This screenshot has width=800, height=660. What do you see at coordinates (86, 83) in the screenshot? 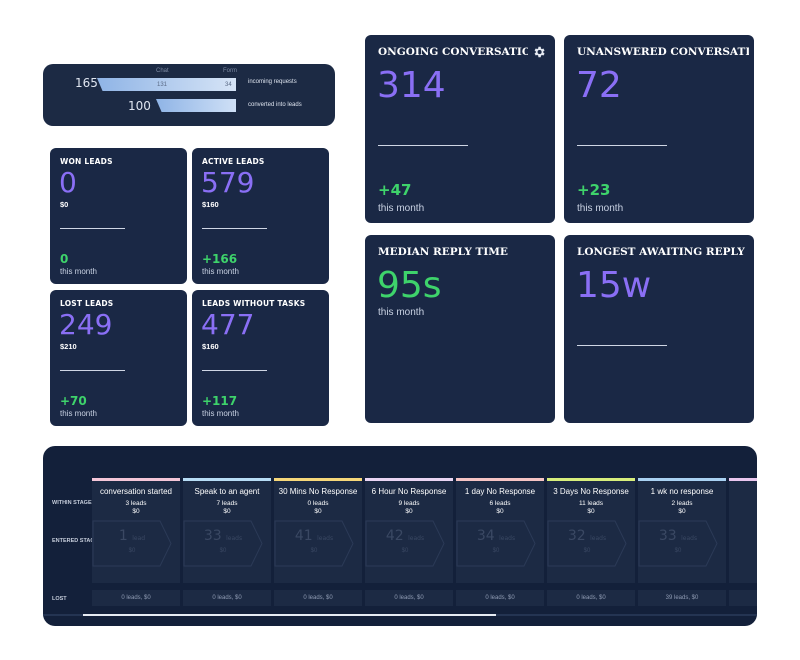
I see `incoming-total: 165` at bounding box center [86, 83].